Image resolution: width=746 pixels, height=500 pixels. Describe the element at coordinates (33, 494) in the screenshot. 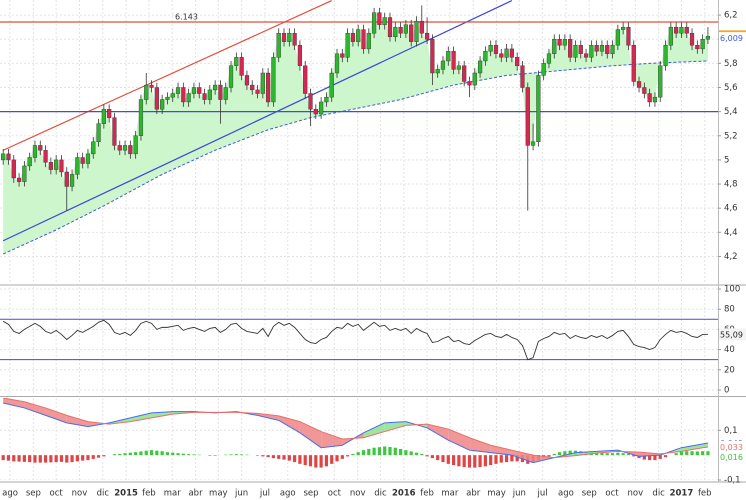

I see `x-tick-label: sep` at that location.